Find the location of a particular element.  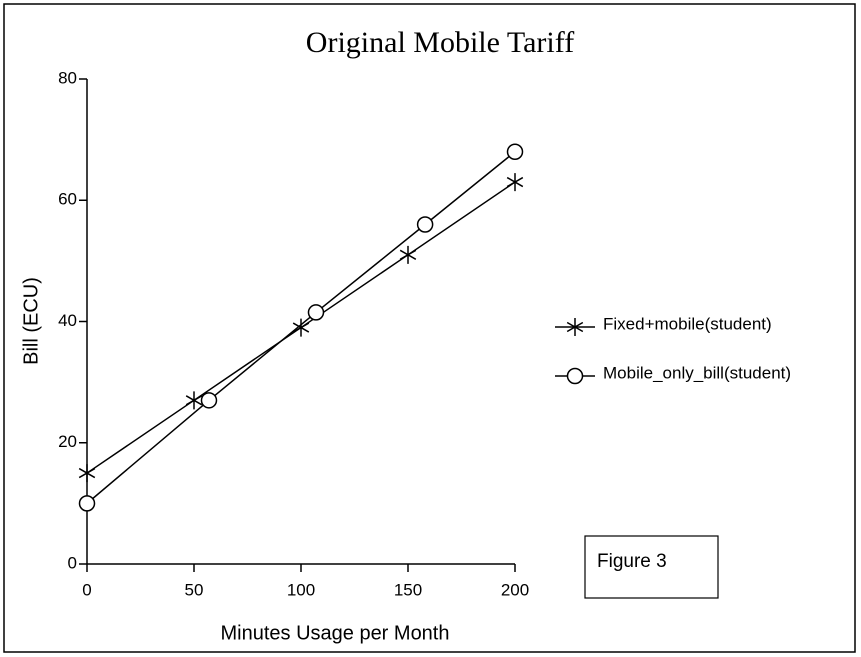

x-tick-label: 200 is located at coordinates (515, 589).